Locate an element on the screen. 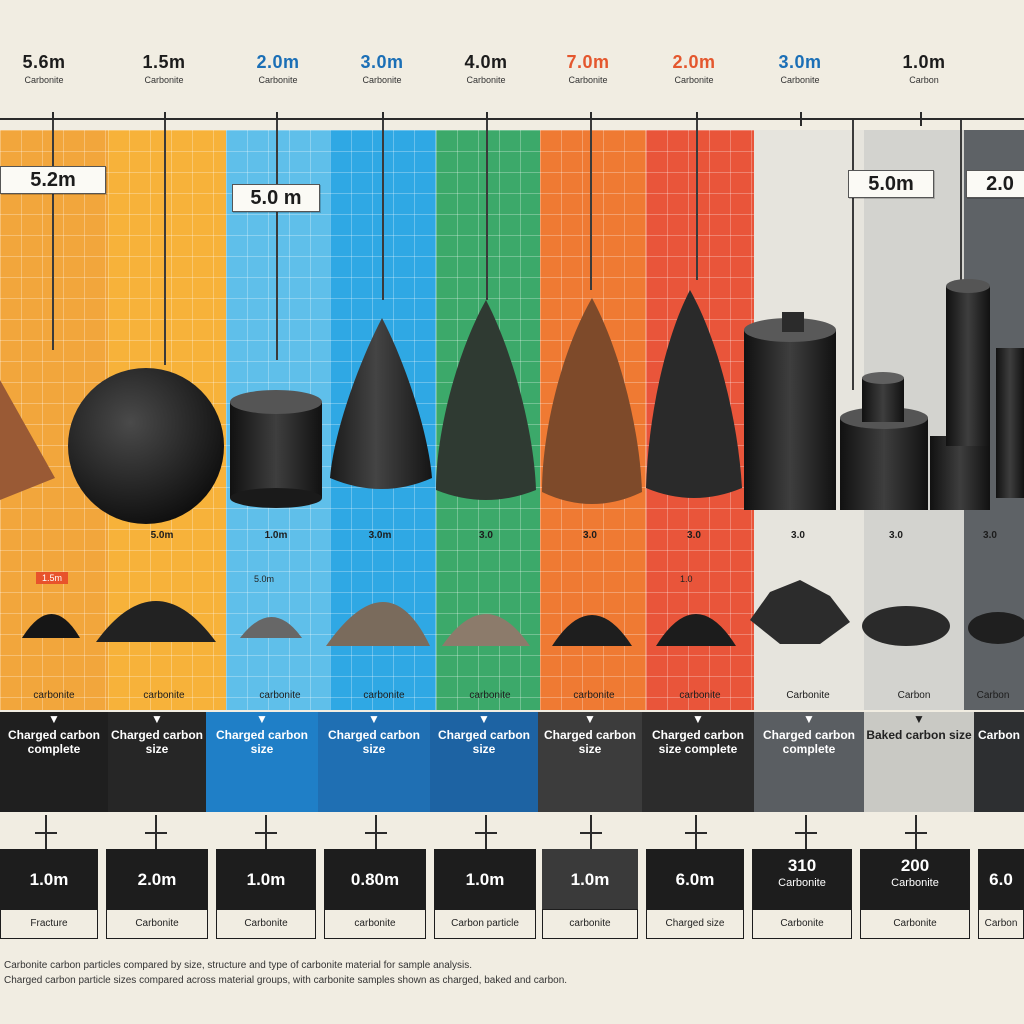 The width and height of the screenshot is (1024, 1024). header-label-5: 4.0m Carbonite is located at coordinates (486, 68).